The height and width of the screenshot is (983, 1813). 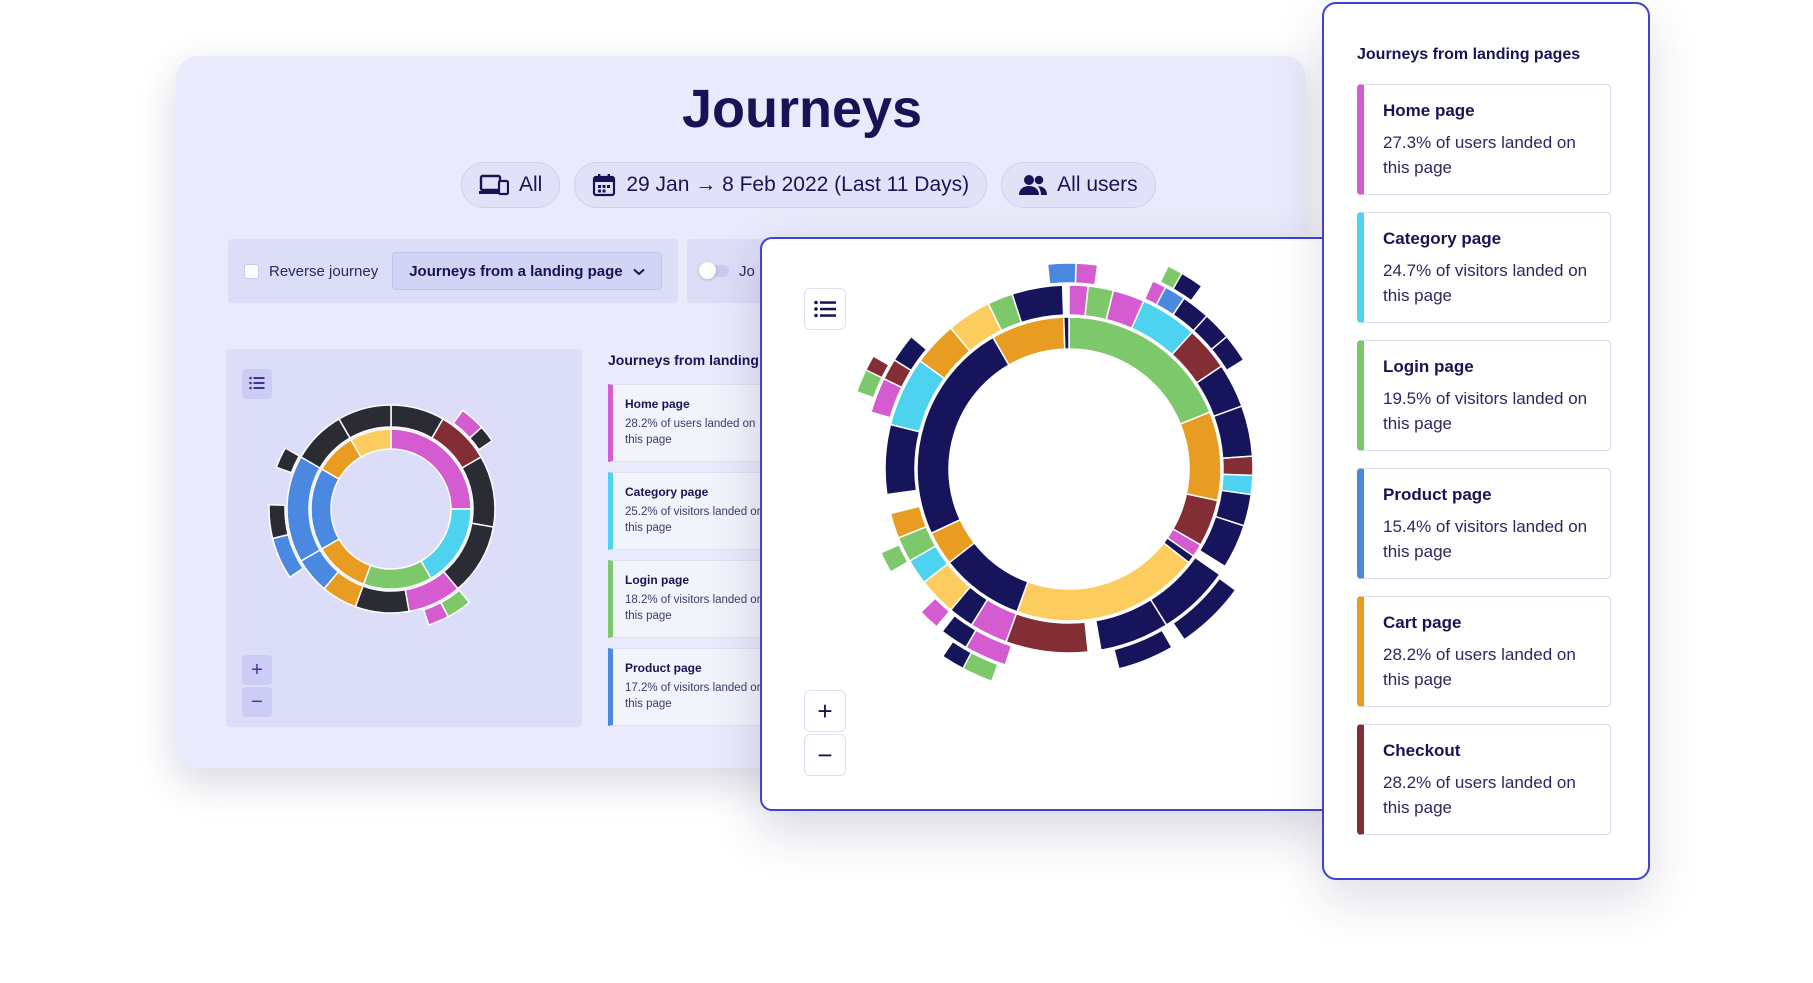 I want to click on calendar-icon, so click(x=604, y=185).